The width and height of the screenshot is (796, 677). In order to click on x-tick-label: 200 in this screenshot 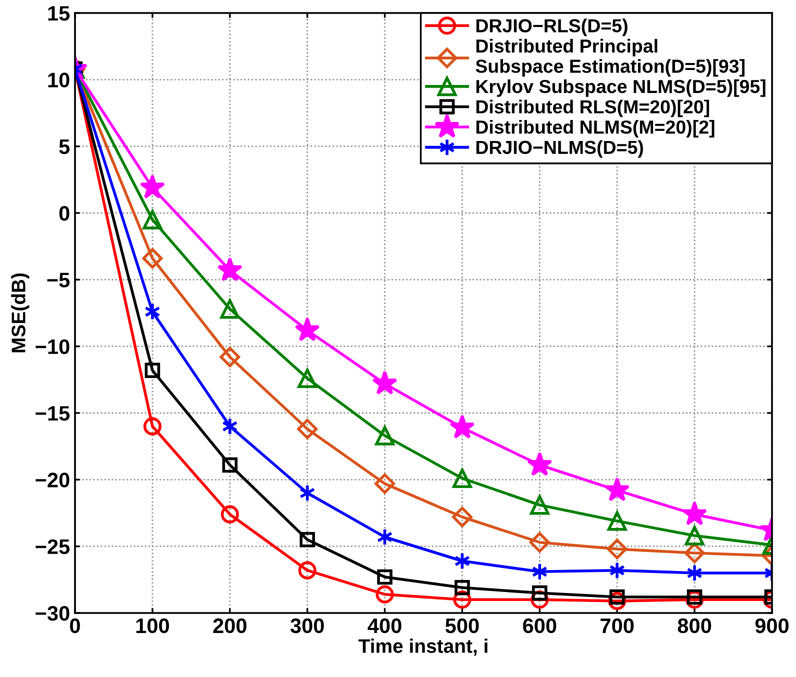, I will do `click(229, 626)`.